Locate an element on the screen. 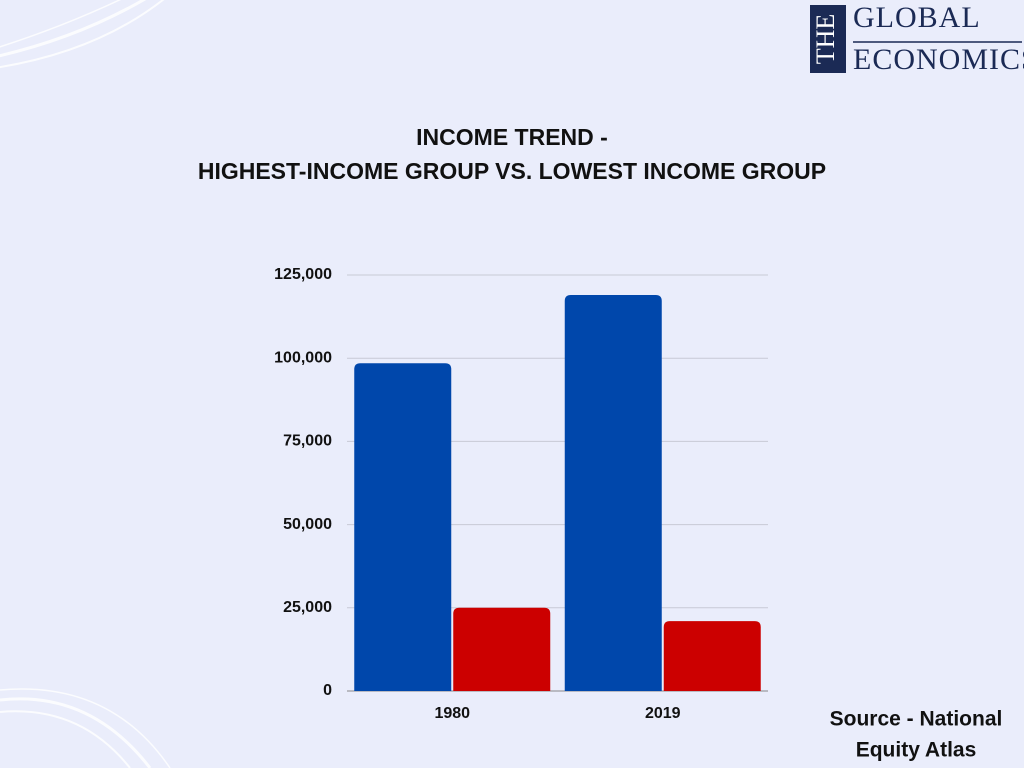 The height and width of the screenshot is (768, 1024). chart-title: INCOME TREND - is located at coordinates (512, 137).